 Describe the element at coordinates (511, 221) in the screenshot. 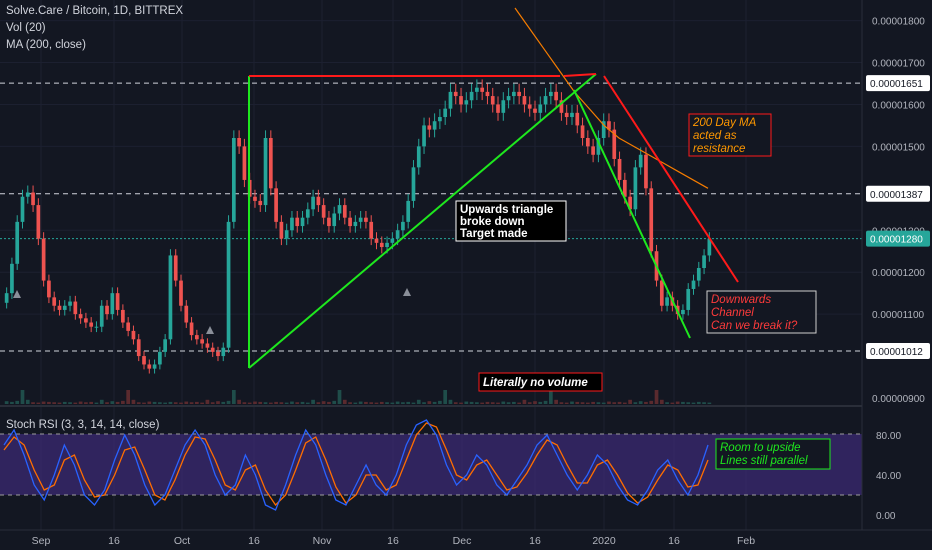

I see `annotation-triangle-box` at that location.